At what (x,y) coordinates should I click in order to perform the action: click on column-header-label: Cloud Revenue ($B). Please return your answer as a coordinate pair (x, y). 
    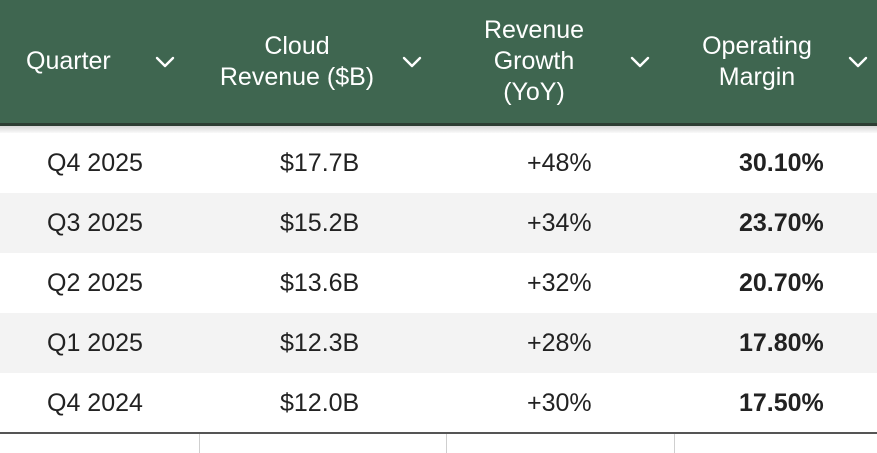
    Looking at the image, I should click on (297, 61).